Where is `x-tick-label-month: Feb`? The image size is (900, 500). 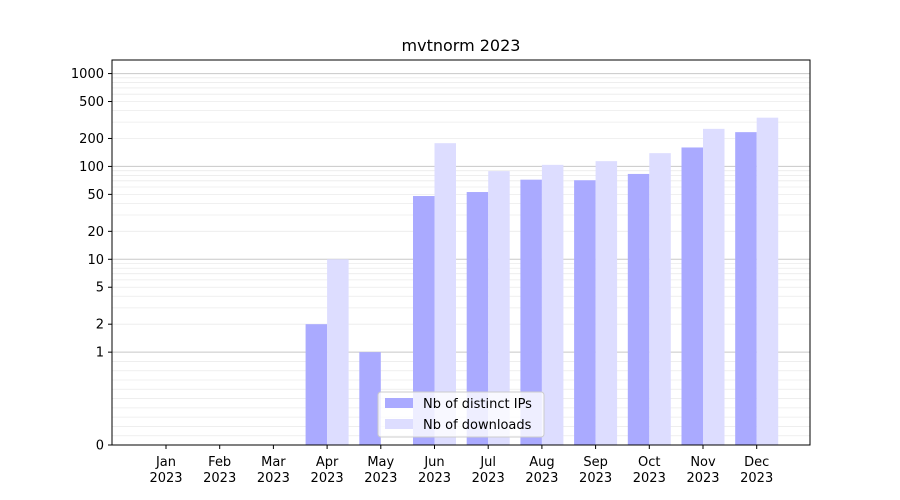 x-tick-label-month: Feb is located at coordinates (219, 462).